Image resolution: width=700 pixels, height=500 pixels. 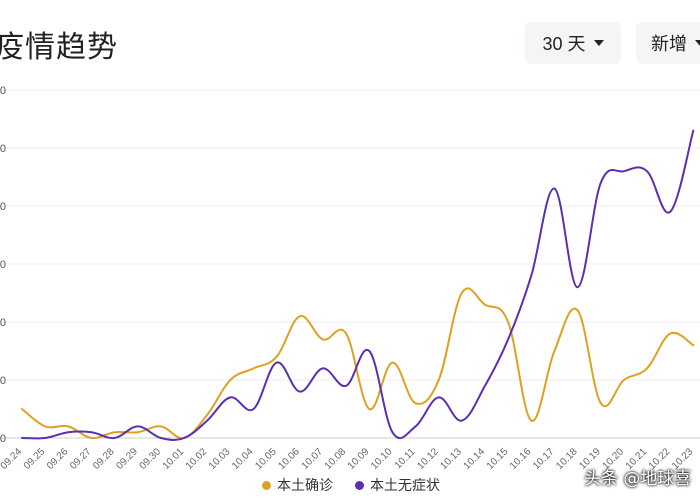 I want to click on chart-legend: 本土确诊 本土无症状, so click(x=351, y=485).